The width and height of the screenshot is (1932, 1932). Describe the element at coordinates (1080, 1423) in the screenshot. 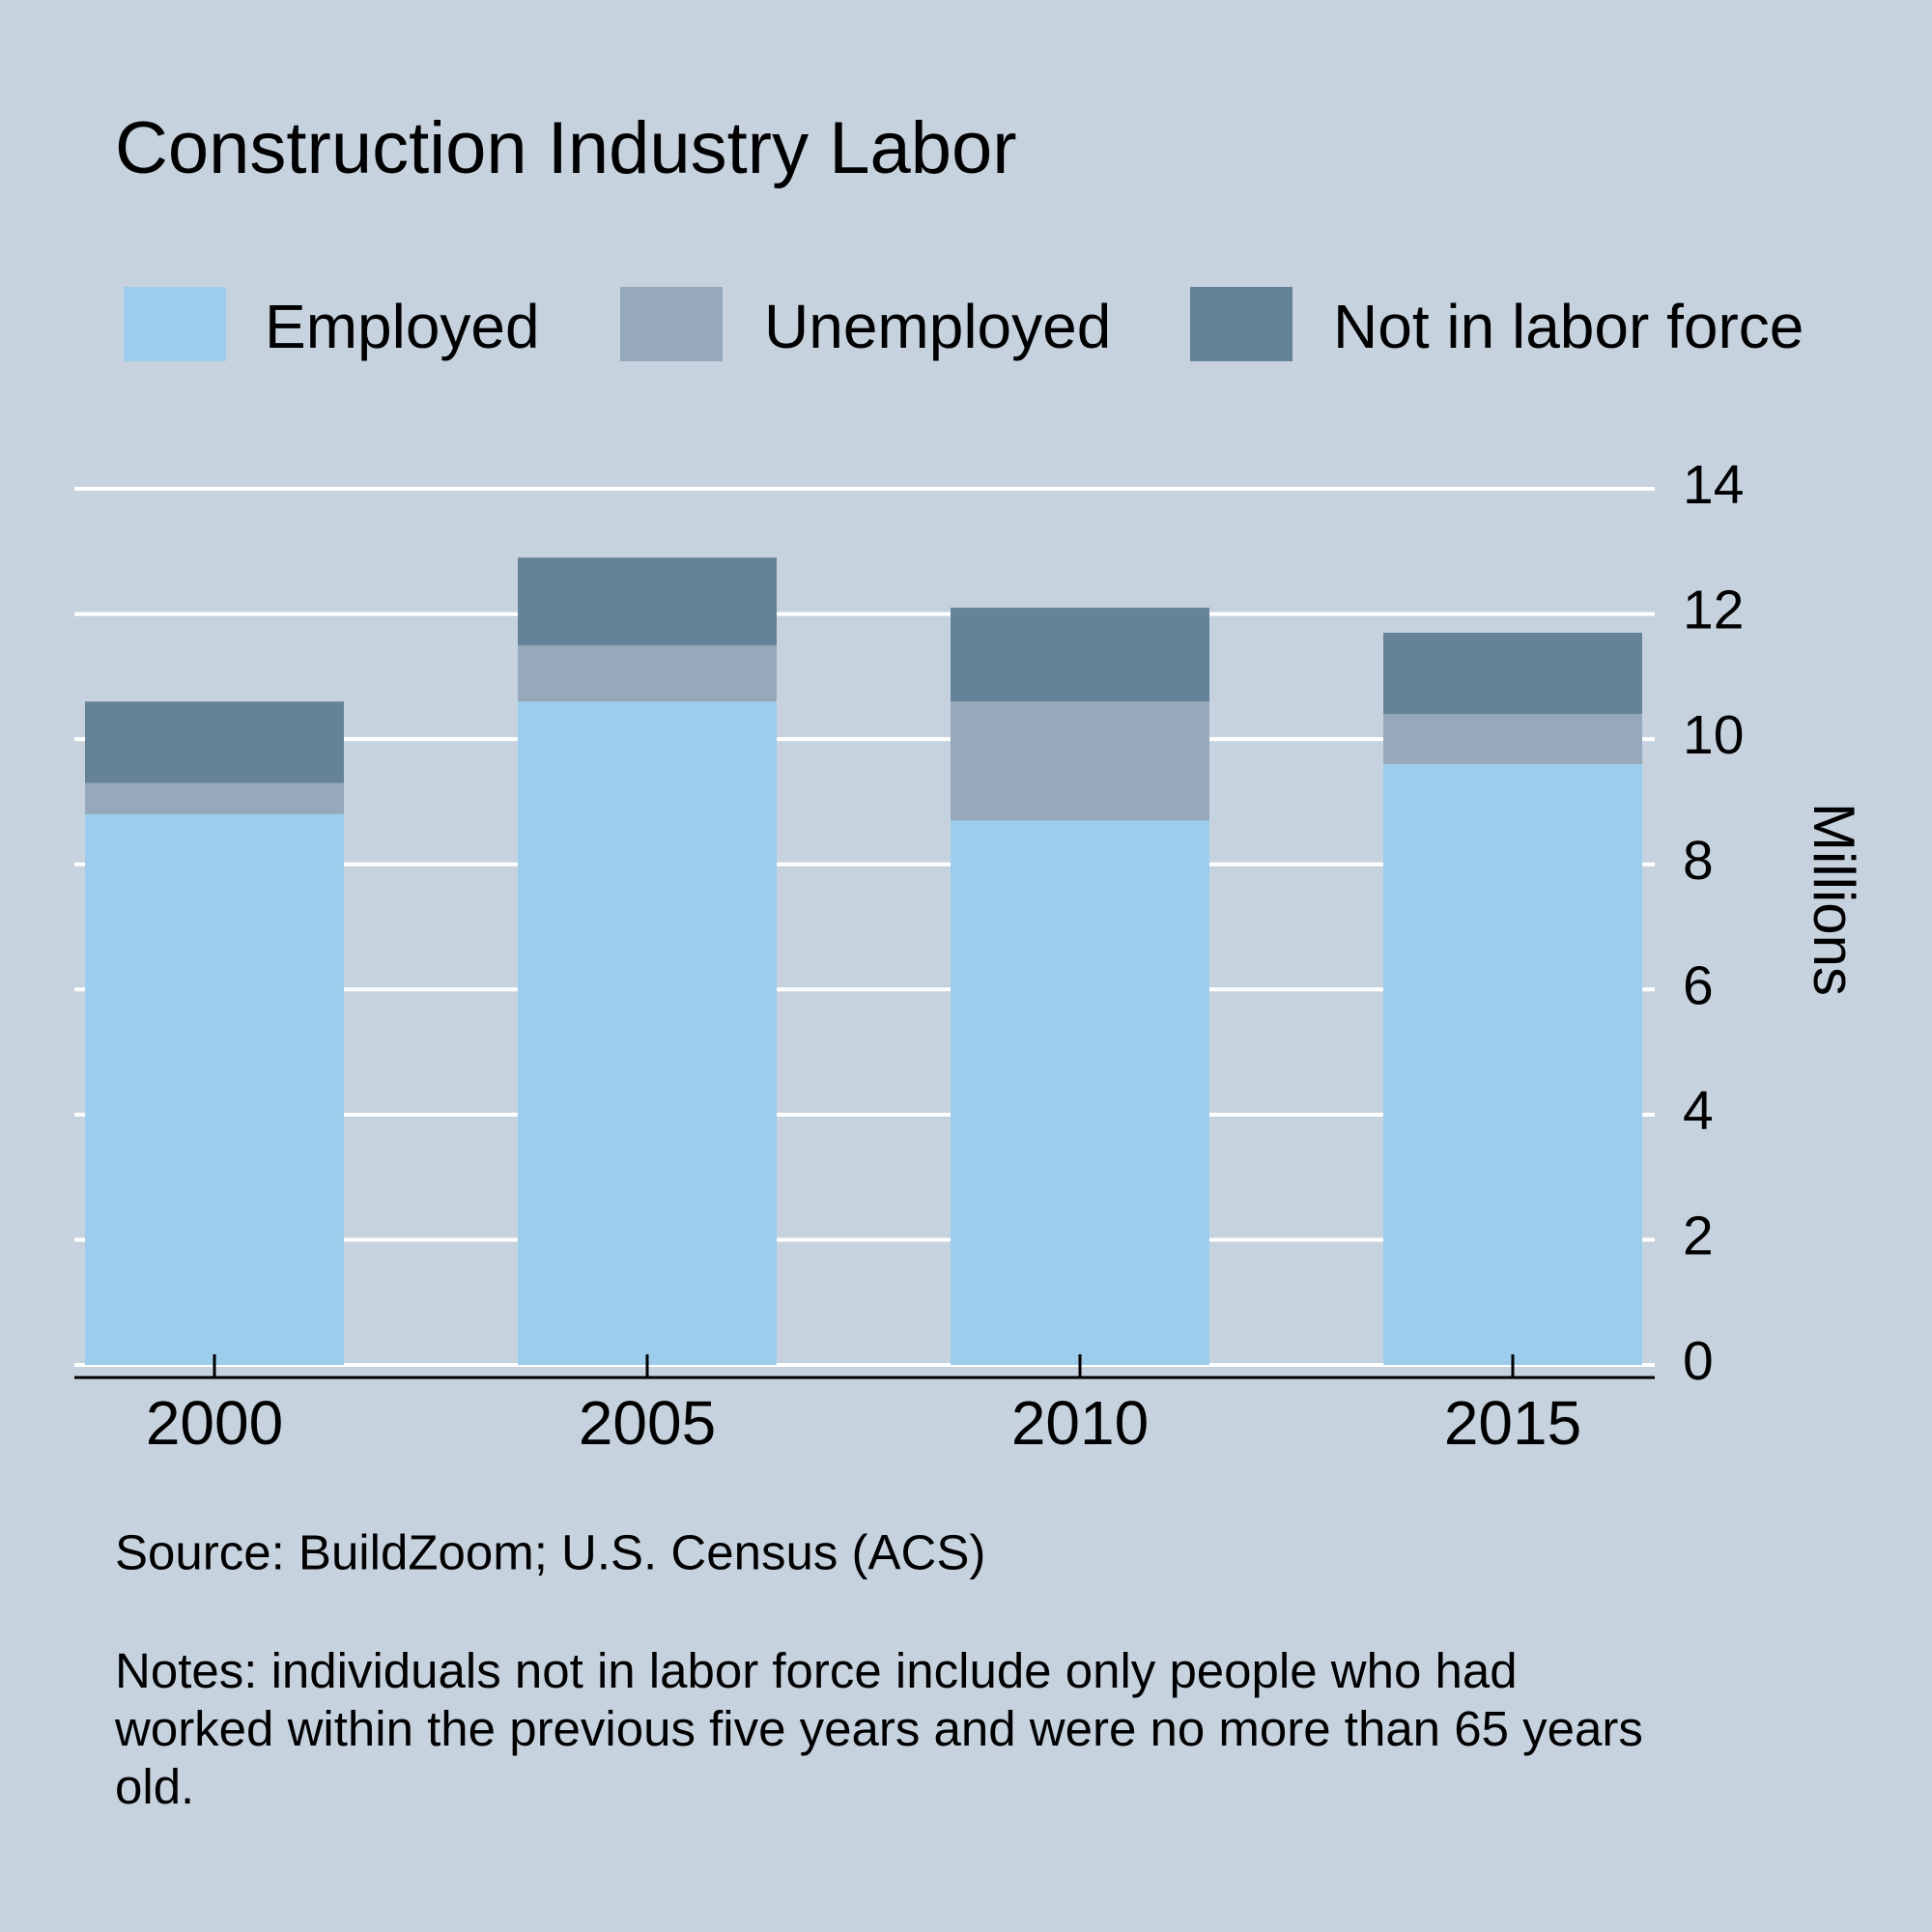

I see `x-tick-label: 2010` at that location.